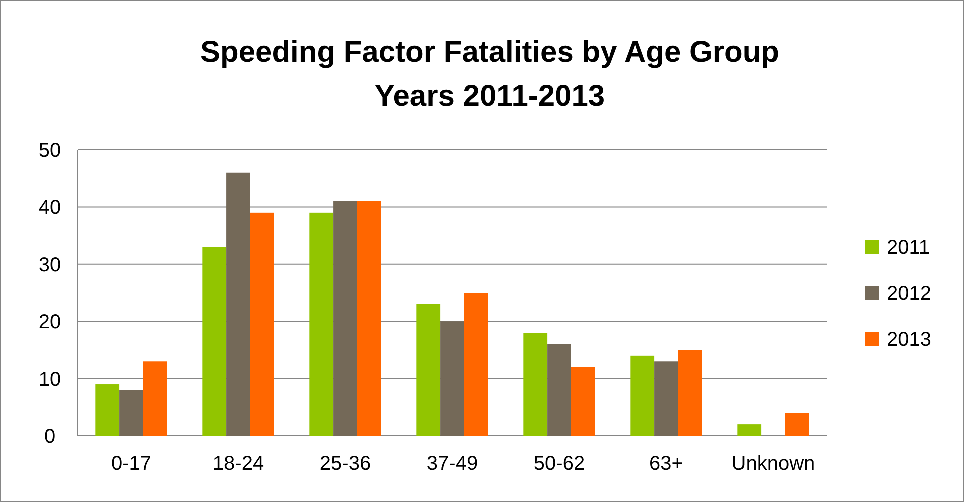  I want to click on x-tick-label: 63+, so click(667, 464).